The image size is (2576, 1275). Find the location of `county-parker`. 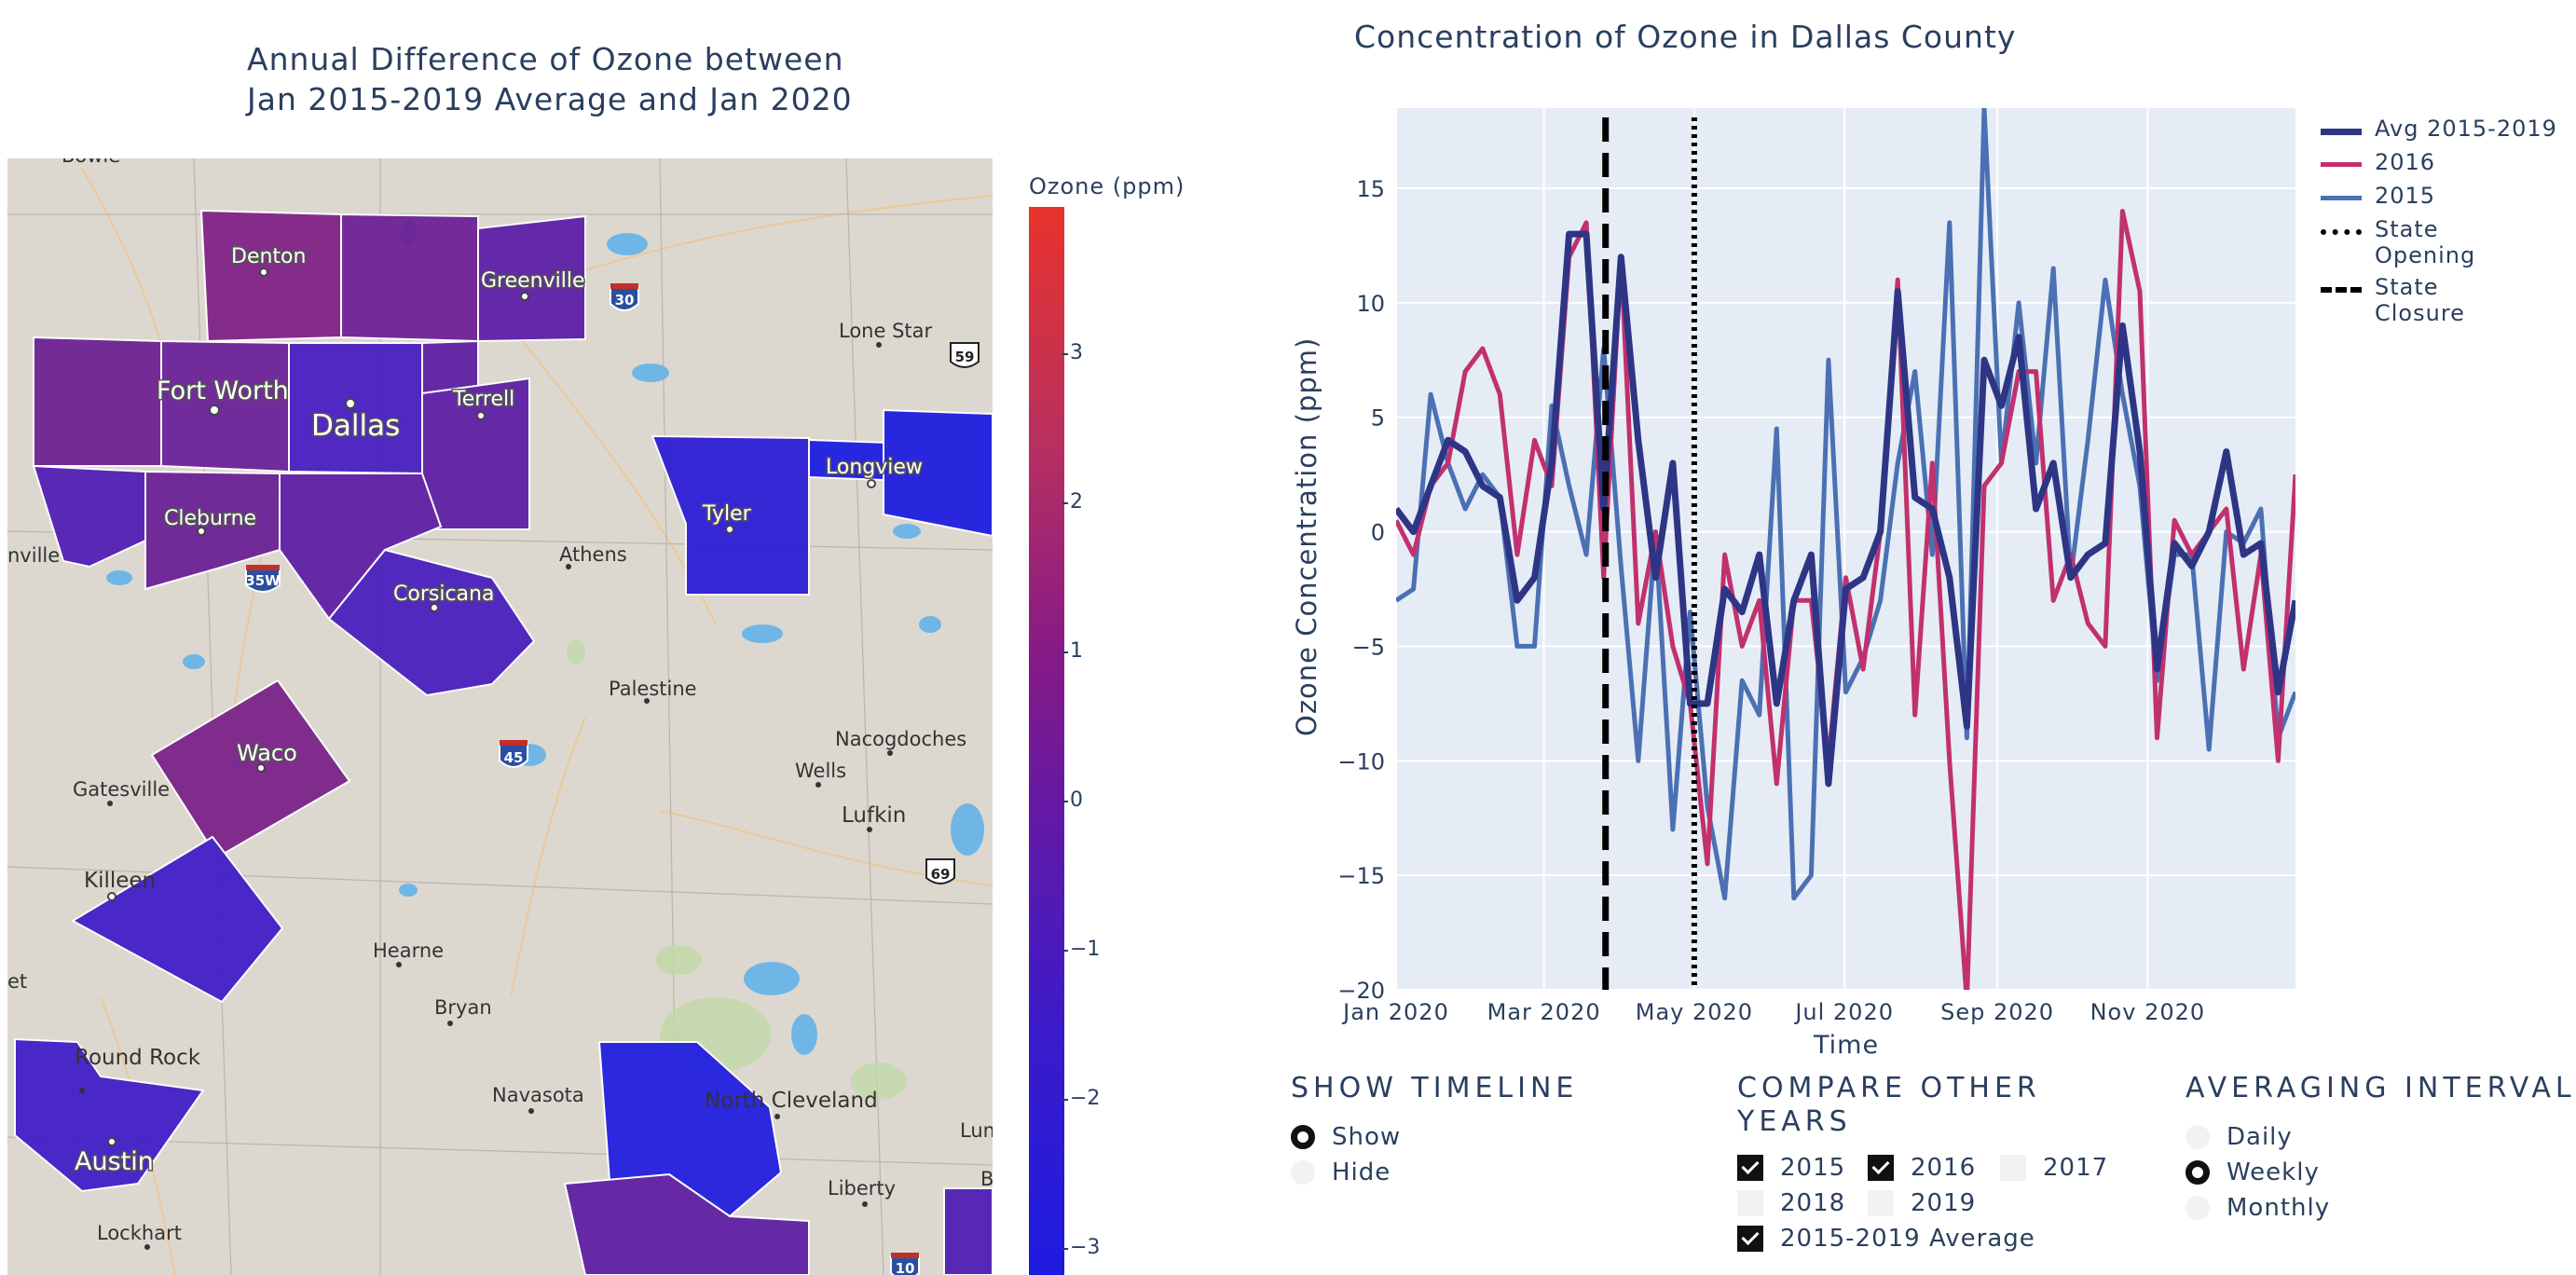

county-parker is located at coordinates (89, 516).